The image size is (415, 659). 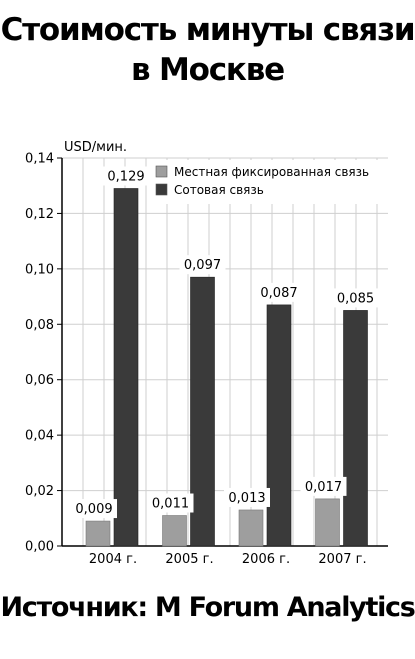 What do you see at coordinates (271, 172) in the screenshot?
I see `legend-label: Местная фиксированная связь` at bounding box center [271, 172].